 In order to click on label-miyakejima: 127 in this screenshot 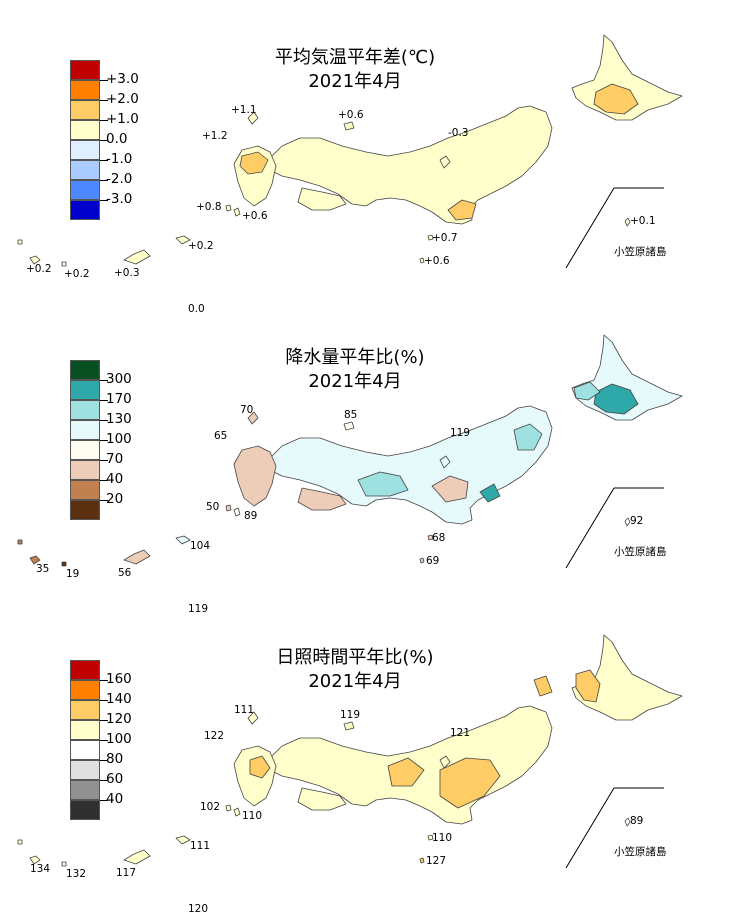, I will do `click(436, 861)`.